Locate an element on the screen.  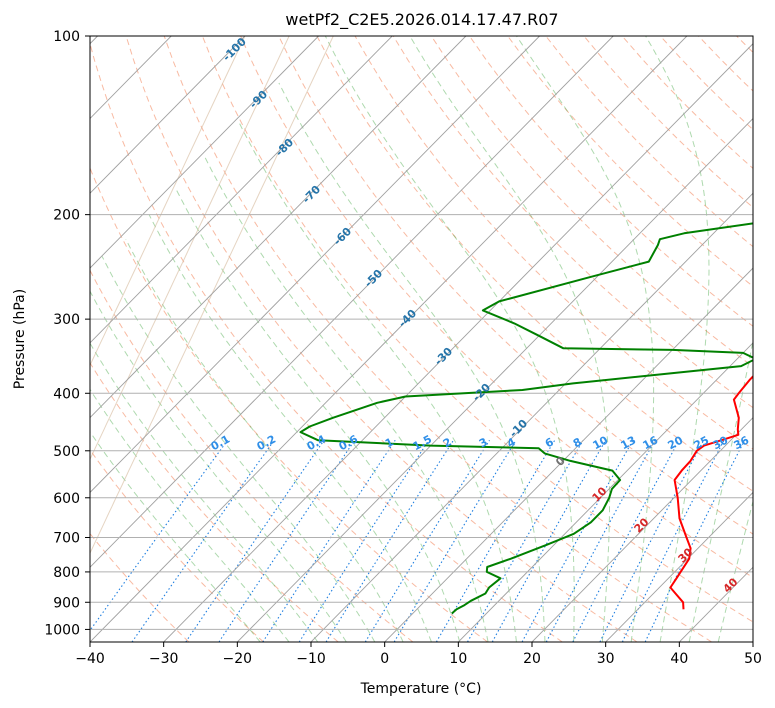
y-tick-label: 900 is located at coordinates (66, 603).